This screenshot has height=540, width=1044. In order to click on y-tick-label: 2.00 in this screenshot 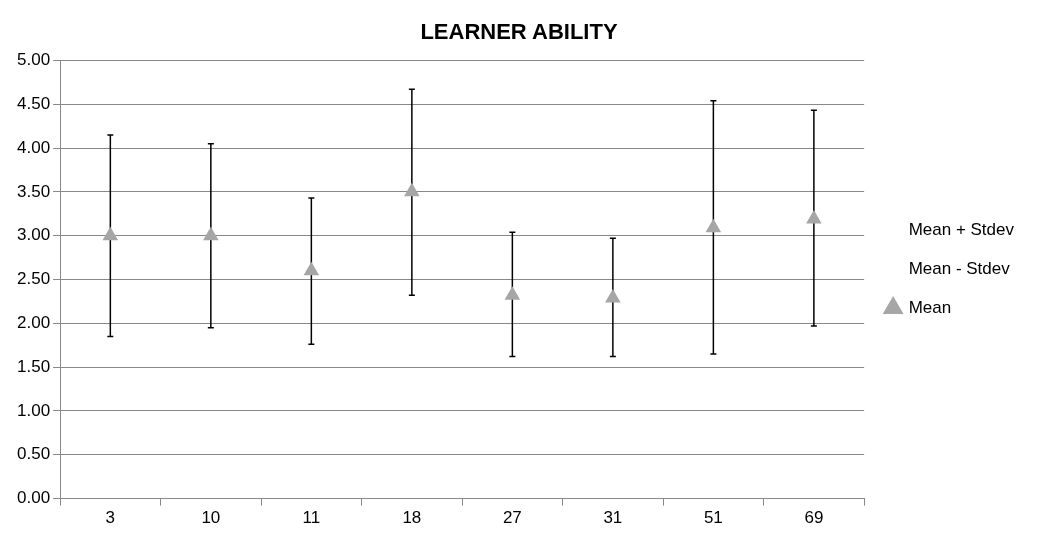, I will do `click(33, 323)`.